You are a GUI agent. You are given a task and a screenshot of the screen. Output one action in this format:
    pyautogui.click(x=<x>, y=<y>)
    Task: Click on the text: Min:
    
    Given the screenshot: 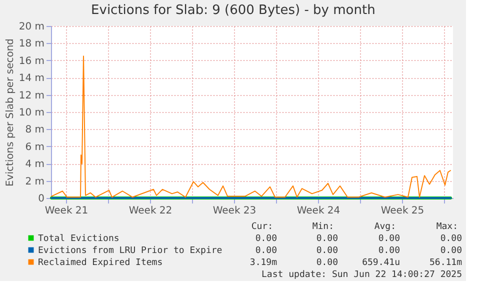 What is the action you would take?
    pyautogui.click(x=323, y=227)
    